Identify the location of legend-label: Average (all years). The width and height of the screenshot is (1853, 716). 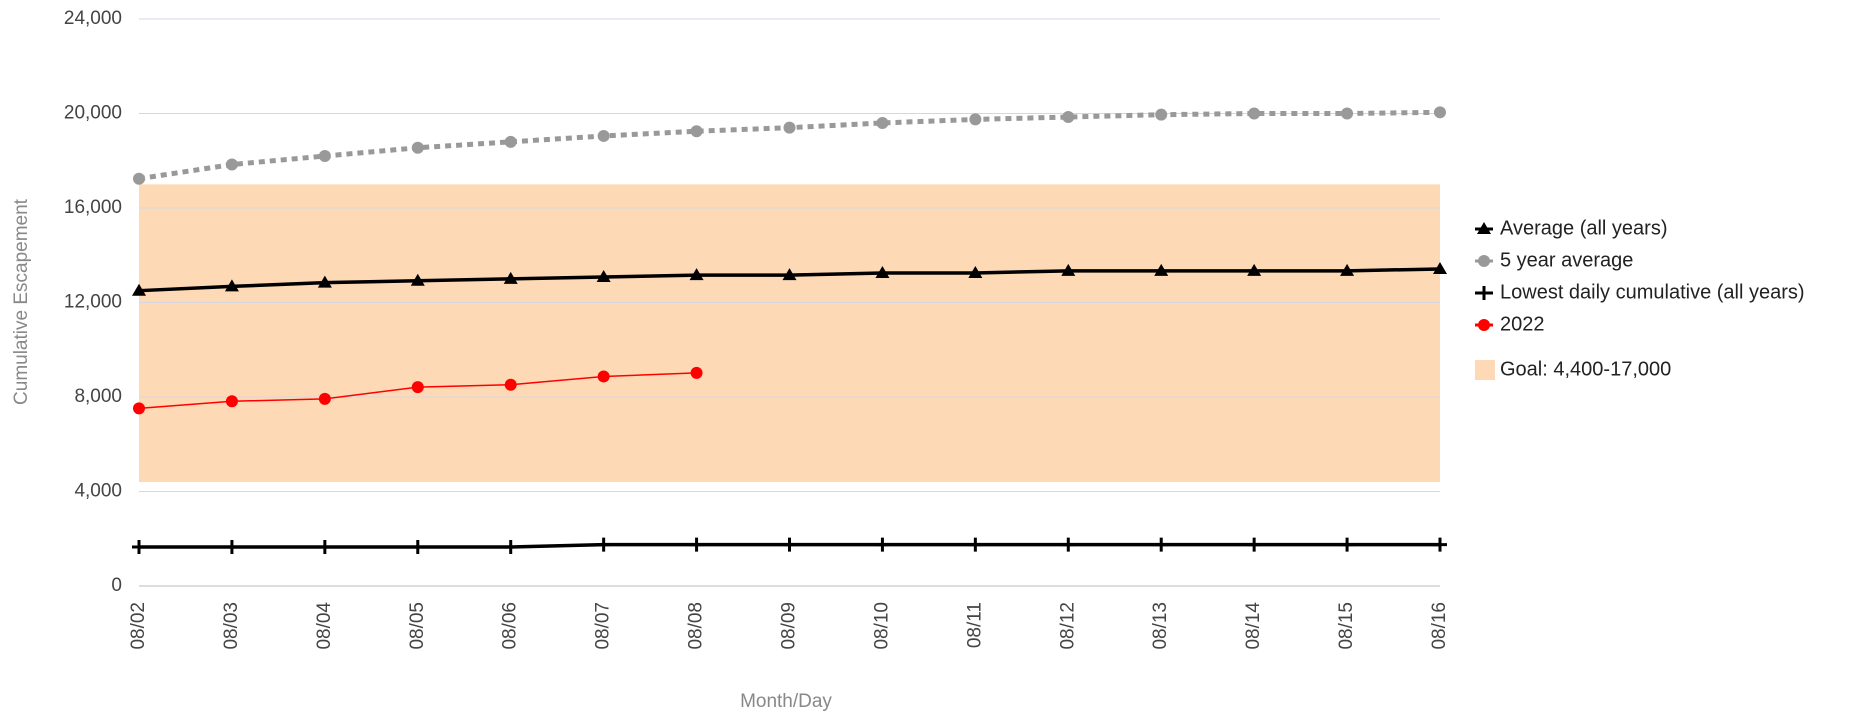
(1583, 228).